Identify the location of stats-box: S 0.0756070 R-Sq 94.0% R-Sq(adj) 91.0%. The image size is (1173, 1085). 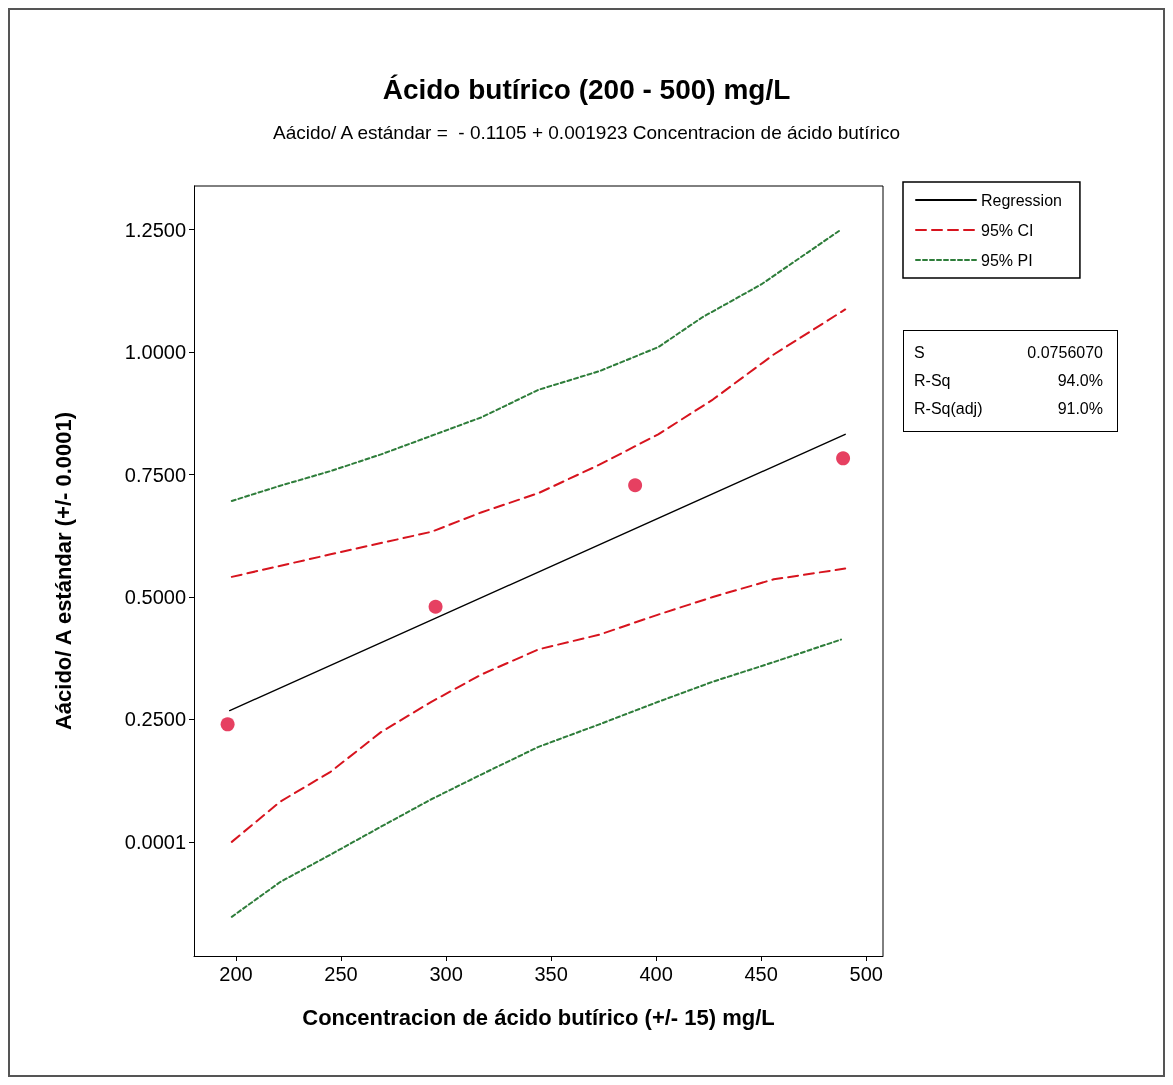
(1010, 381).